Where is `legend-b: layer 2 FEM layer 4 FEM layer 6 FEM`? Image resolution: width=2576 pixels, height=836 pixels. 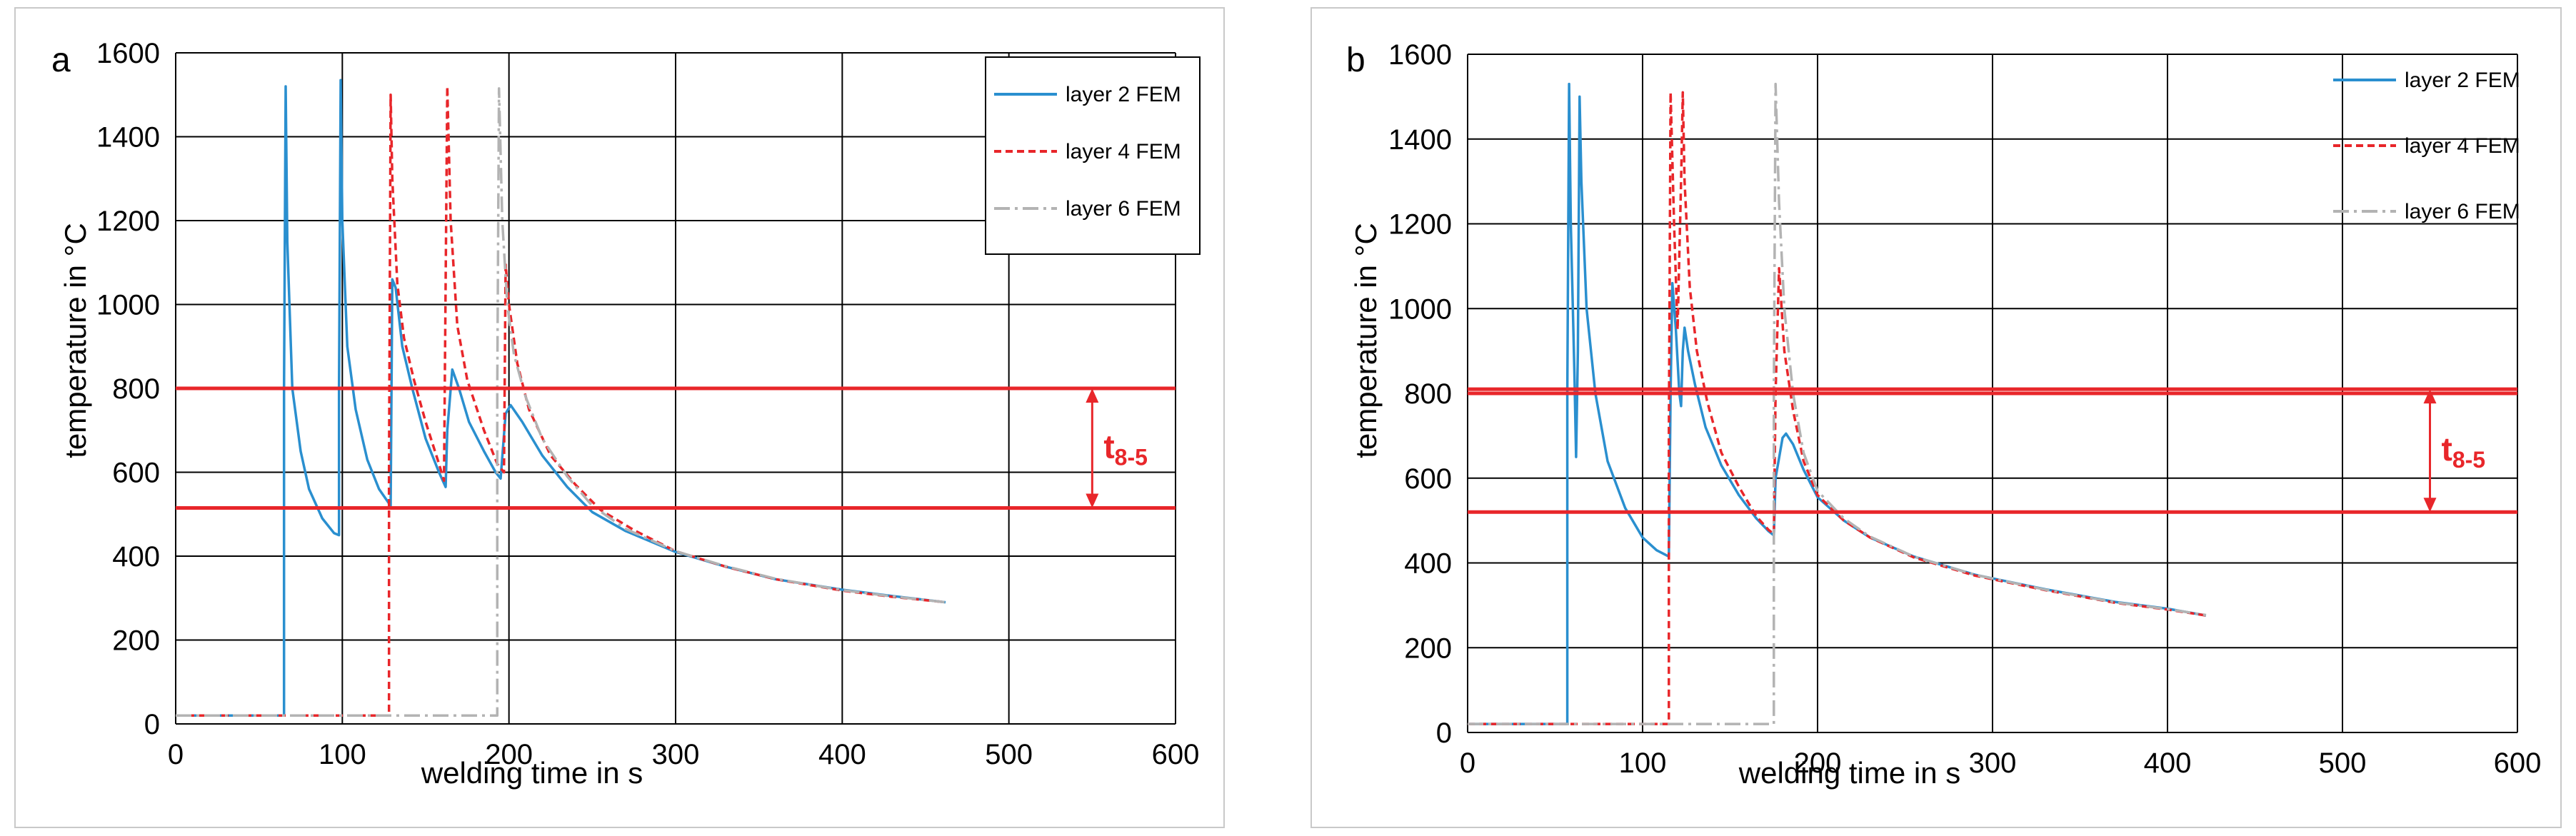
legend-b: layer 2 FEM layer 4 FEM layer 6 FEM is located at coordinates (2426, 146).